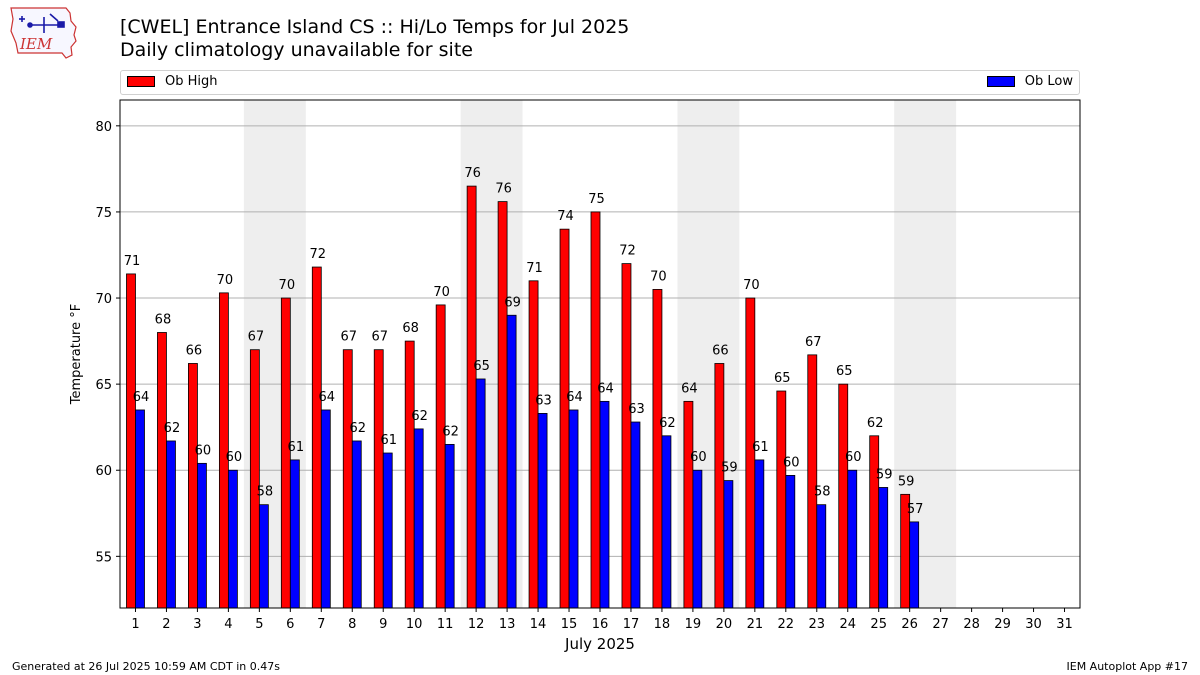 The width and height of the screenshot is (1200, 675). I want to click on x-tick-label-9: 9, so click(383, 624).